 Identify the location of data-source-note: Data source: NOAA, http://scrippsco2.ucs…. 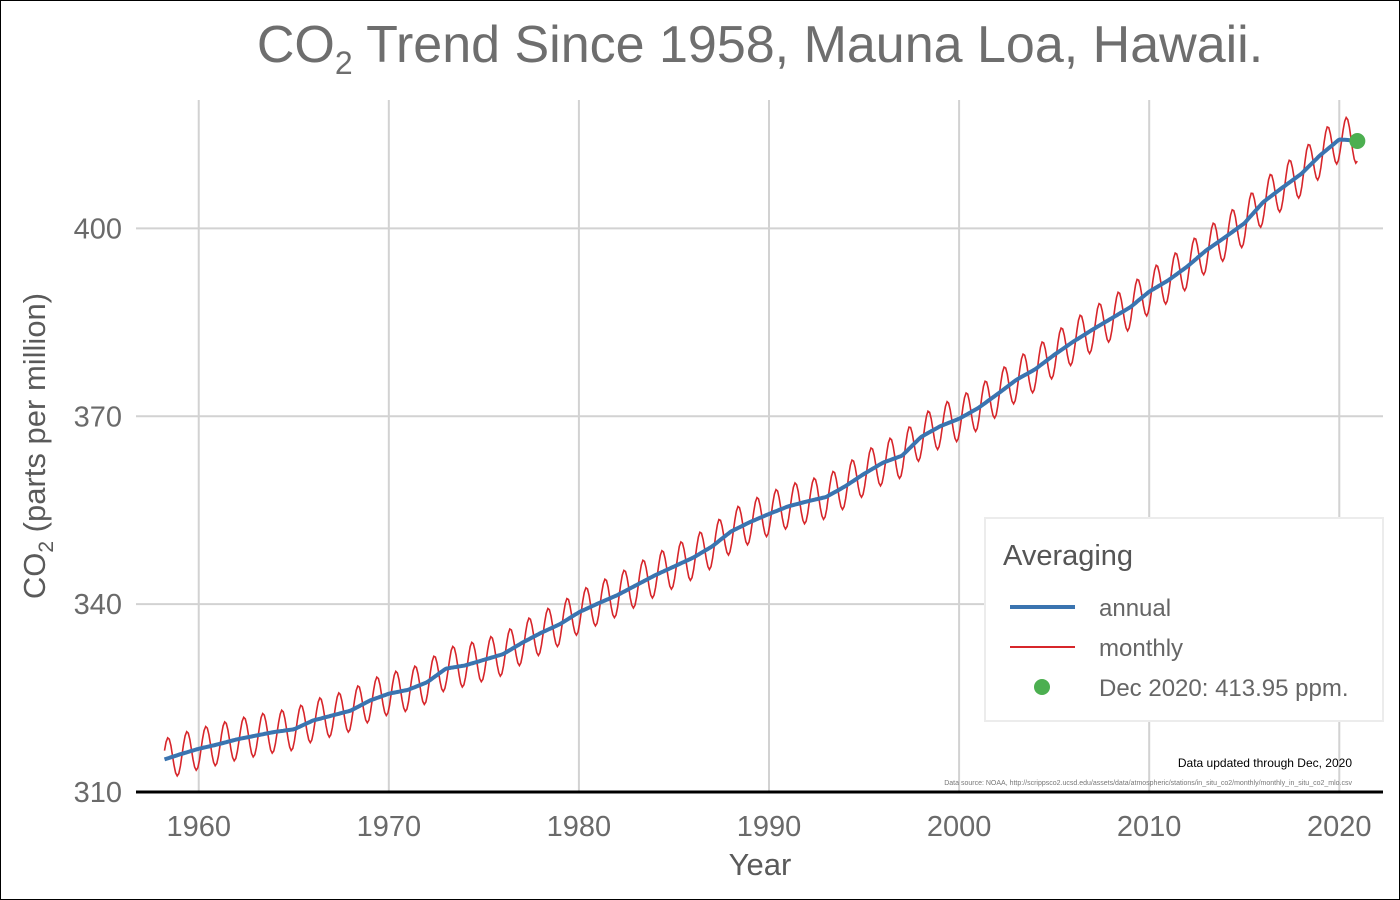
(1148, 783).